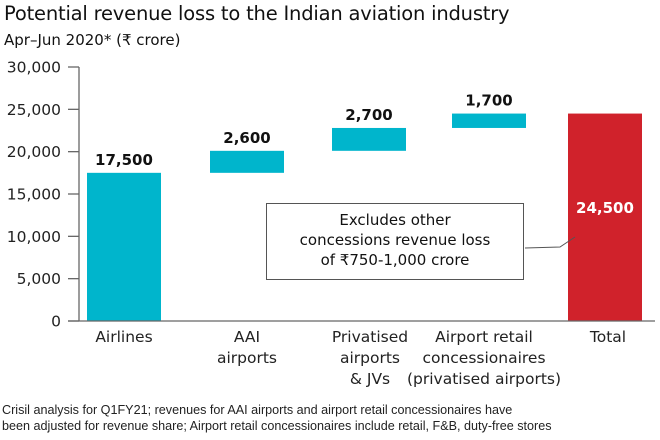 The width and height of the screenshot is (660, 440). What do you see at coordinates (124, 160) in the screenshot?
I see `value-label: 17,500` at bounding box center [124, 160].